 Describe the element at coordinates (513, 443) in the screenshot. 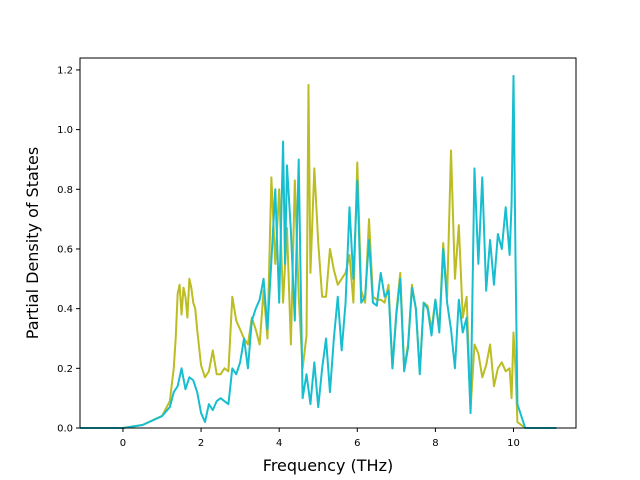

I see `x-tick-label: 10` at that location.